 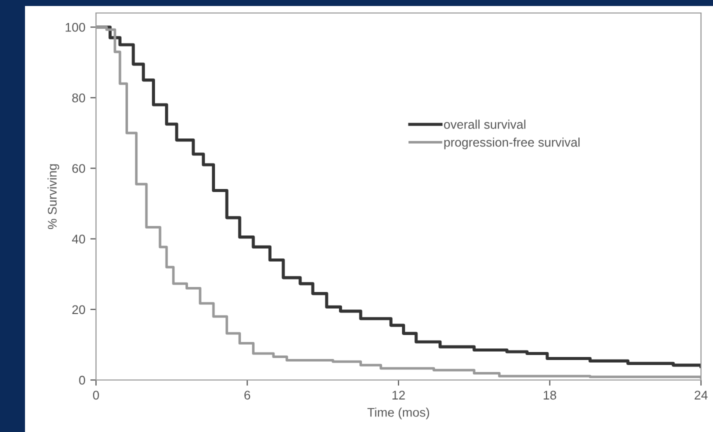 I want to click on x-tick-label: 6, so click(x=247, y=395).